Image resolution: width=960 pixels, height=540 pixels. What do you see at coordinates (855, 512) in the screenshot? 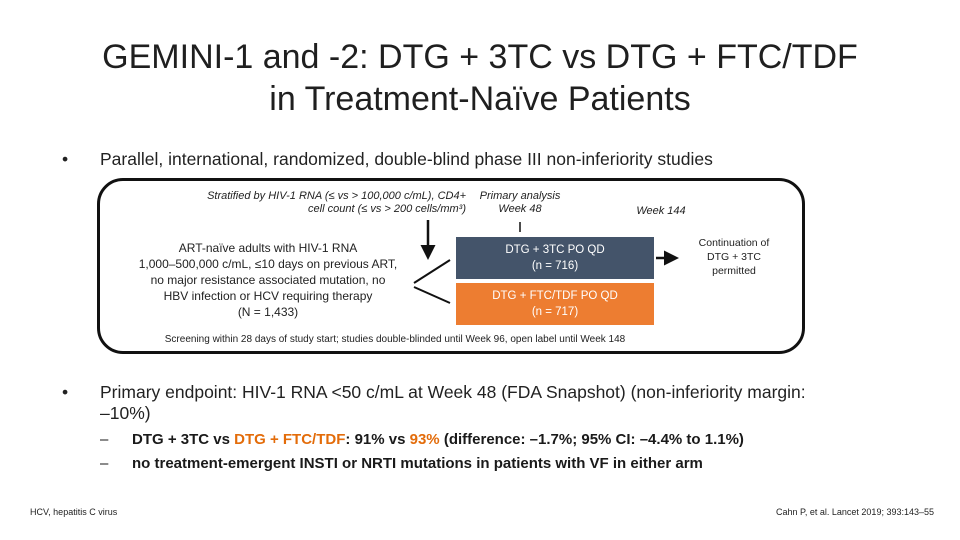
I see `footnote-citation: Cahn P, et al. Lancet 2019; 393:143–55` at bounding box center [855, 512].